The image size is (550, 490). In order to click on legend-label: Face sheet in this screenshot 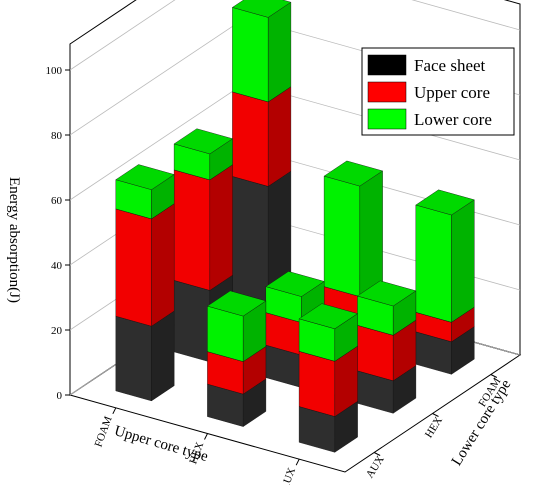, I will do `click(450, 65)`.